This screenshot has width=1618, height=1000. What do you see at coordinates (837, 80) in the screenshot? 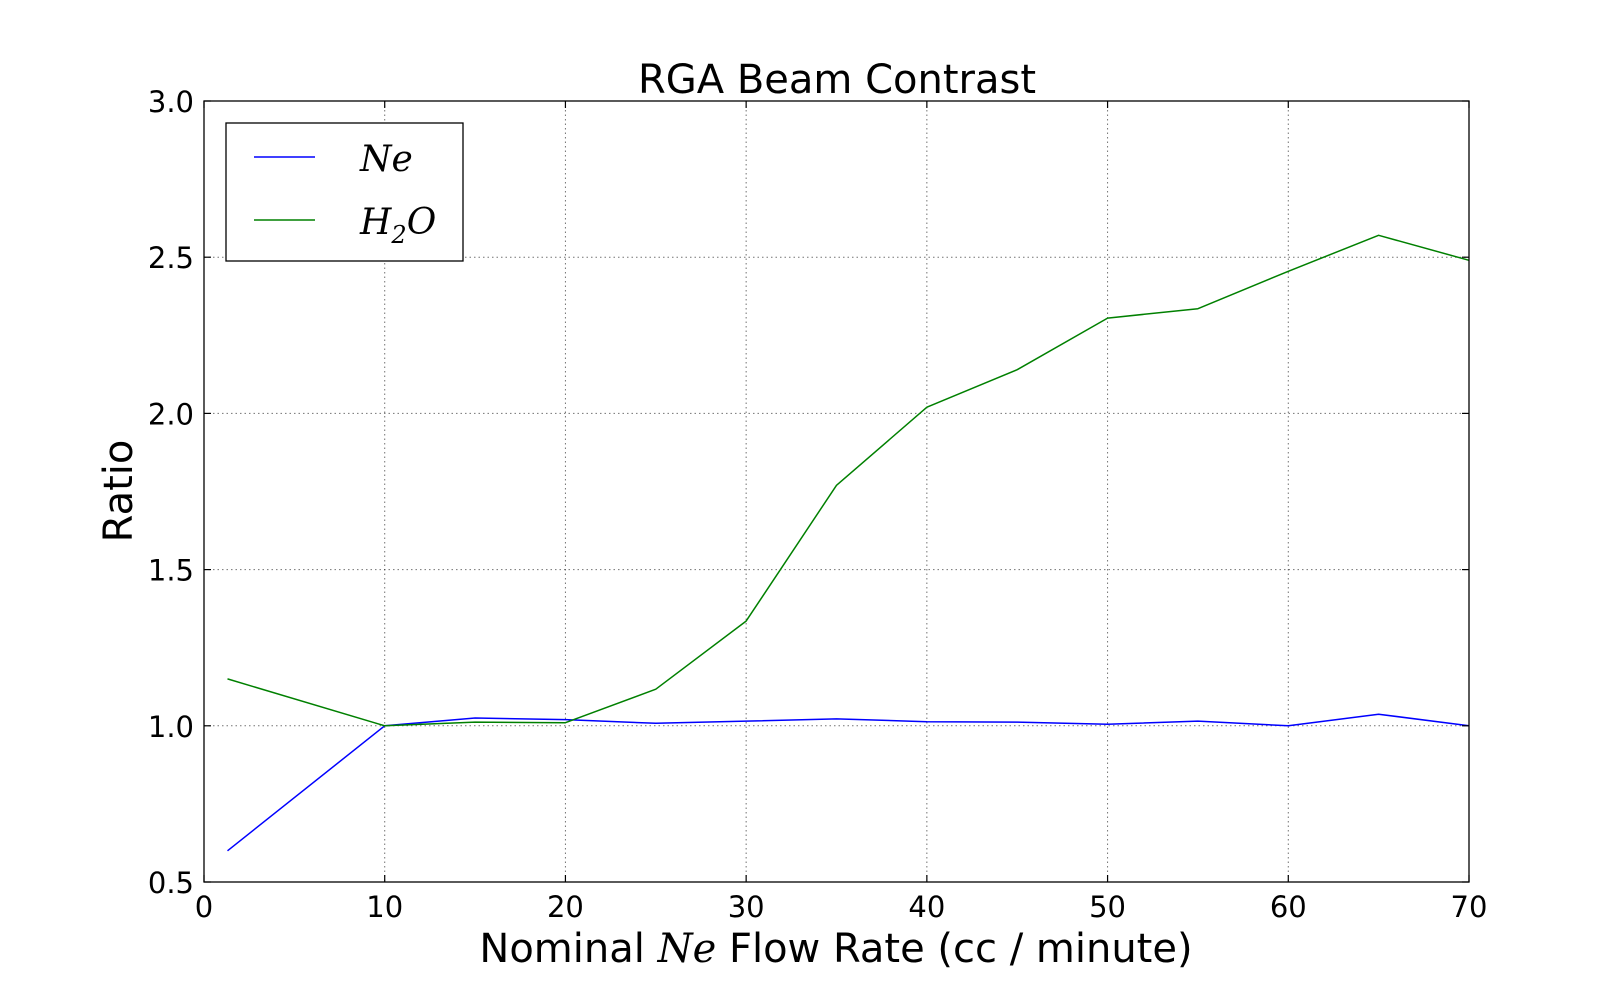
I see `chart-title: RGA Beam Contrast` at bounding box center [837, 80].